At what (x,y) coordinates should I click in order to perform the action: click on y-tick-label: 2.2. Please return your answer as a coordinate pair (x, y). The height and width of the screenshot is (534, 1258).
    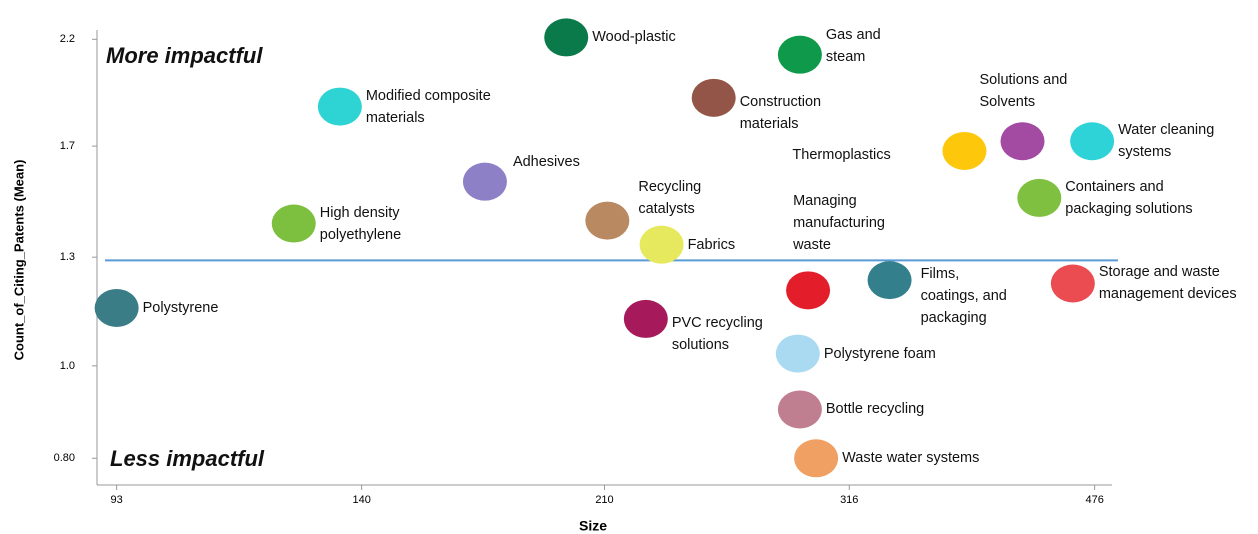
    Looking at the image, I should click on (67, 39).